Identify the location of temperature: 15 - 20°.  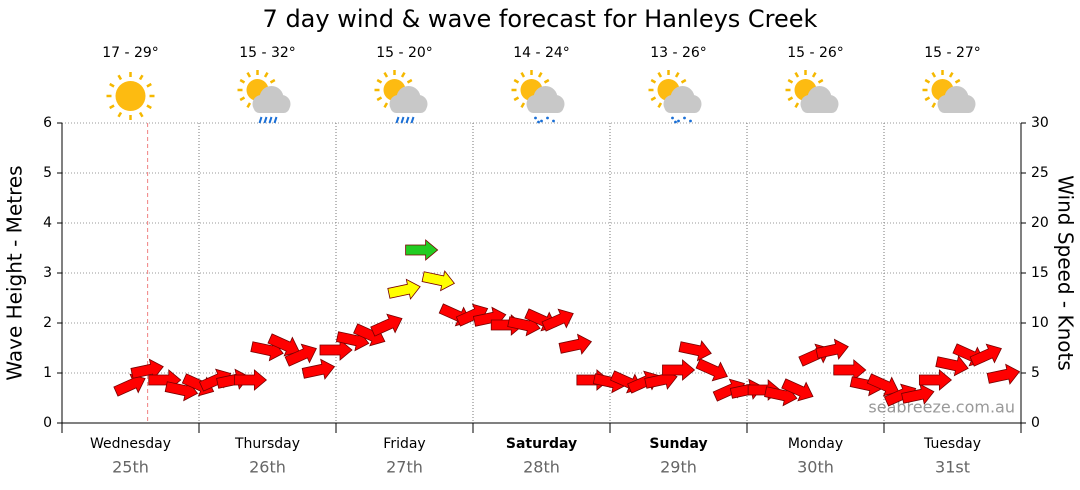
(404, 53).